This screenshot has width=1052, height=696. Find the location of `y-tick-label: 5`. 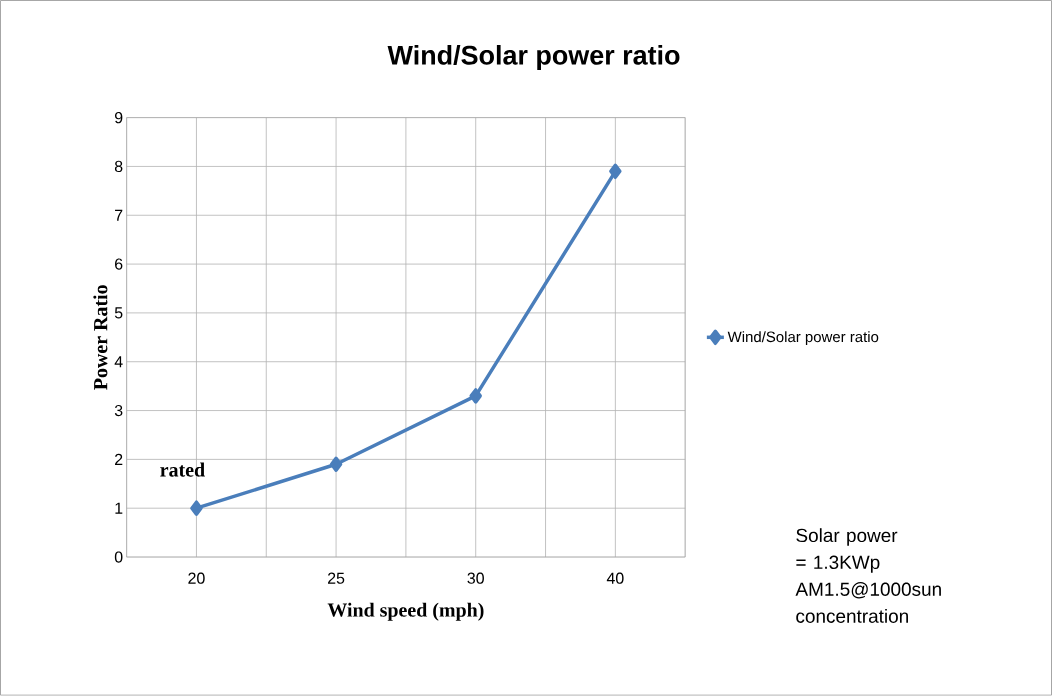

y-tick-label: 5 is located at coordinates (118, 313).